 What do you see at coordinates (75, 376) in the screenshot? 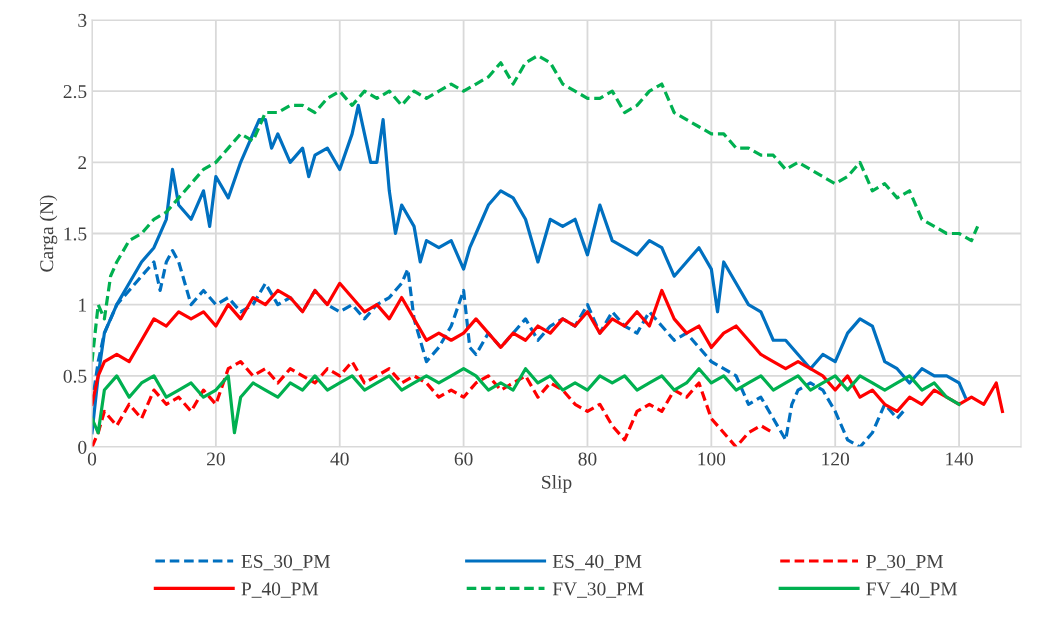
I see `y-tick-label: 0.5` at bounding box center [75, 376].